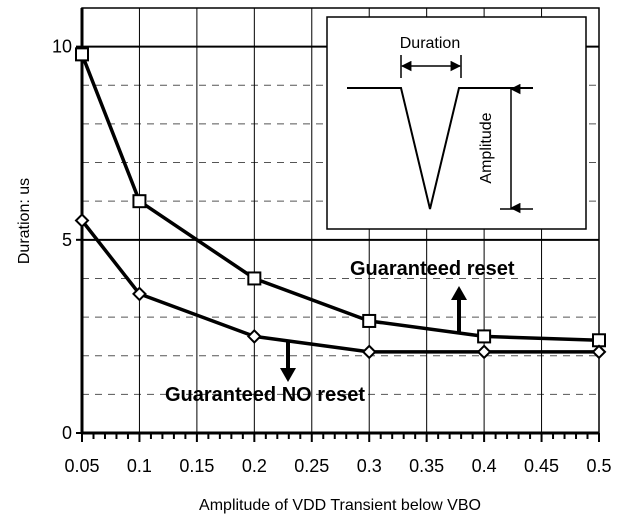 This screenshot has width=628, height=519. Describe the element at coordinates (311, 466) in the screenshot. I see `x-tick-label: 0.25` at that location.